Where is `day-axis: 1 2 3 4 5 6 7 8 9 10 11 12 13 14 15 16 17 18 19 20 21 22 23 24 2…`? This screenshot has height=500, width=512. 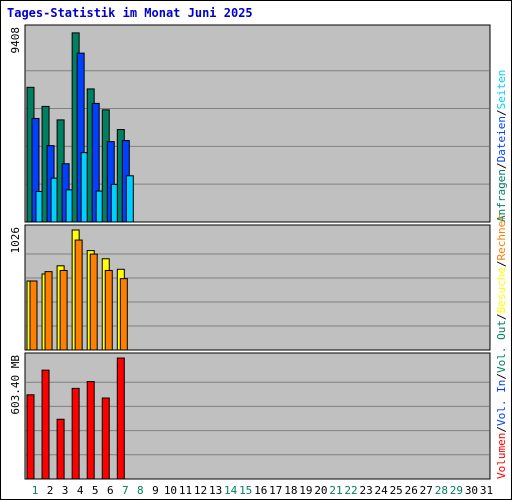 day-axis: 1 2 3 4 5 6 7 8 9 10 11 12 13 14 15 16 17 18 19 20 21 22 23 24 2… is located at coordinates (262, 490).